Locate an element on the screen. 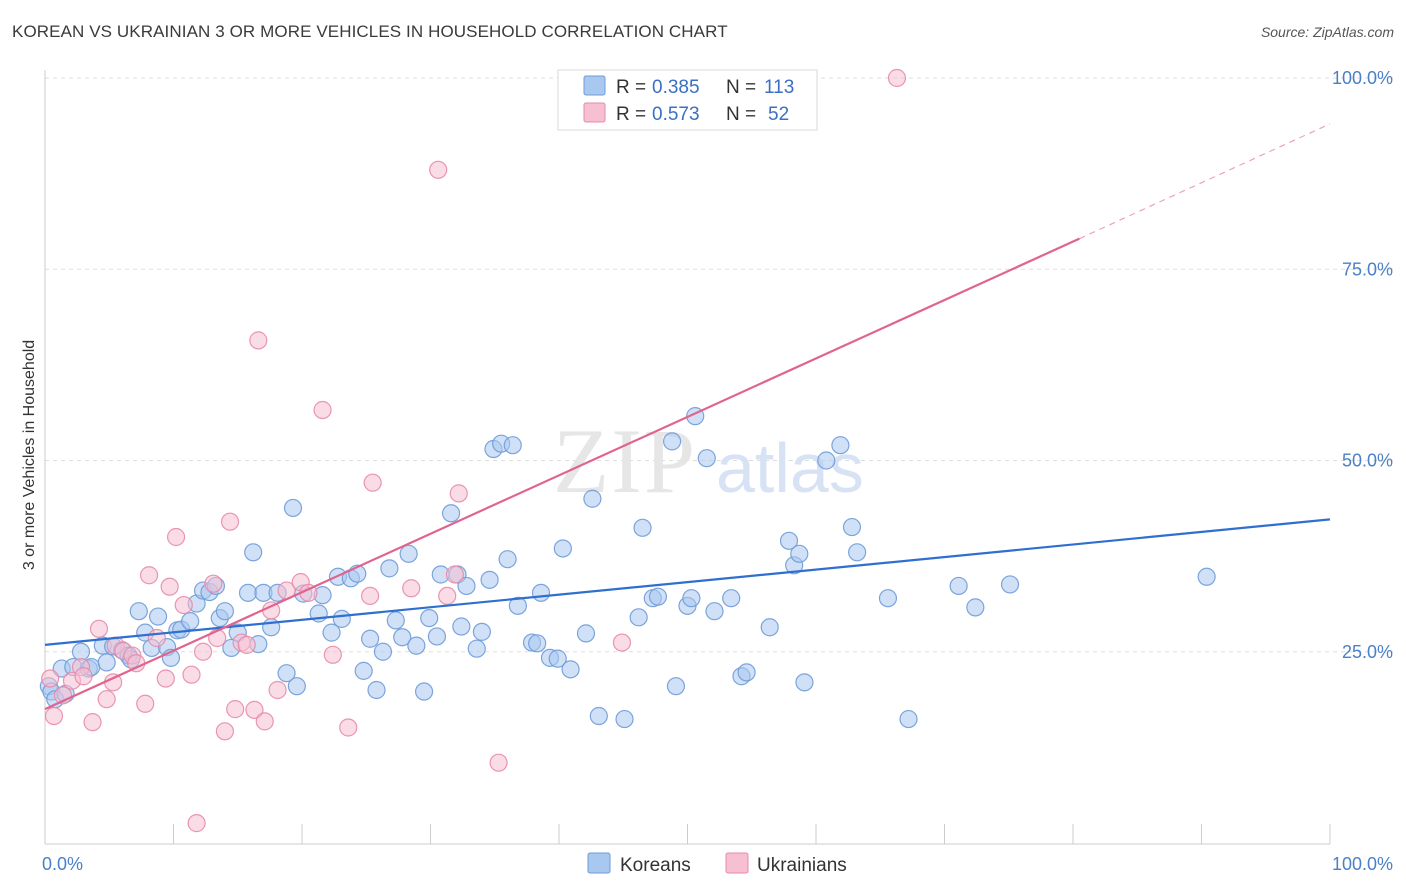 This screenshot has height=892, width=1406. legend-row-koreans: R = 0.385 N = 113 is located at coordinates (688, 86).